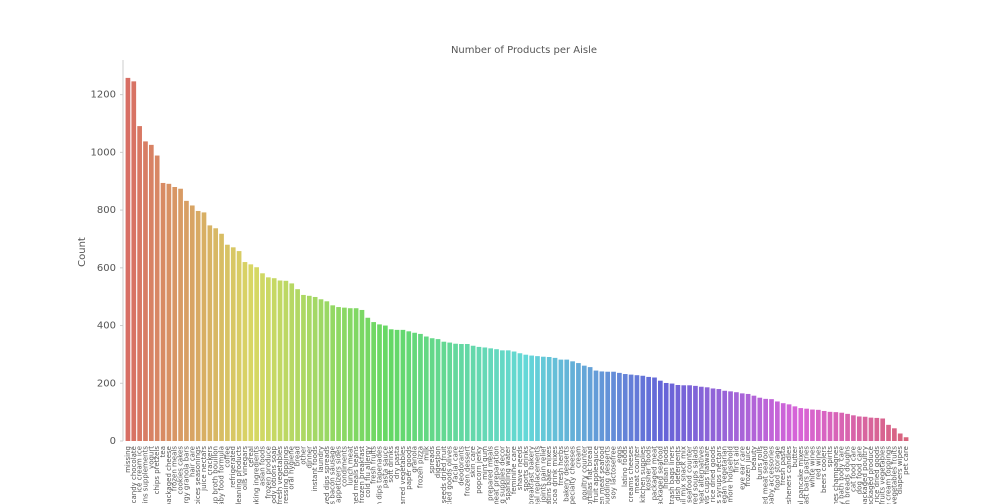 The width and height of the screenshot is (1008, 504). Describe the element at coordinates (654, 473) in the screenshot. I see `x-tick-label: packaged meat` at that location.